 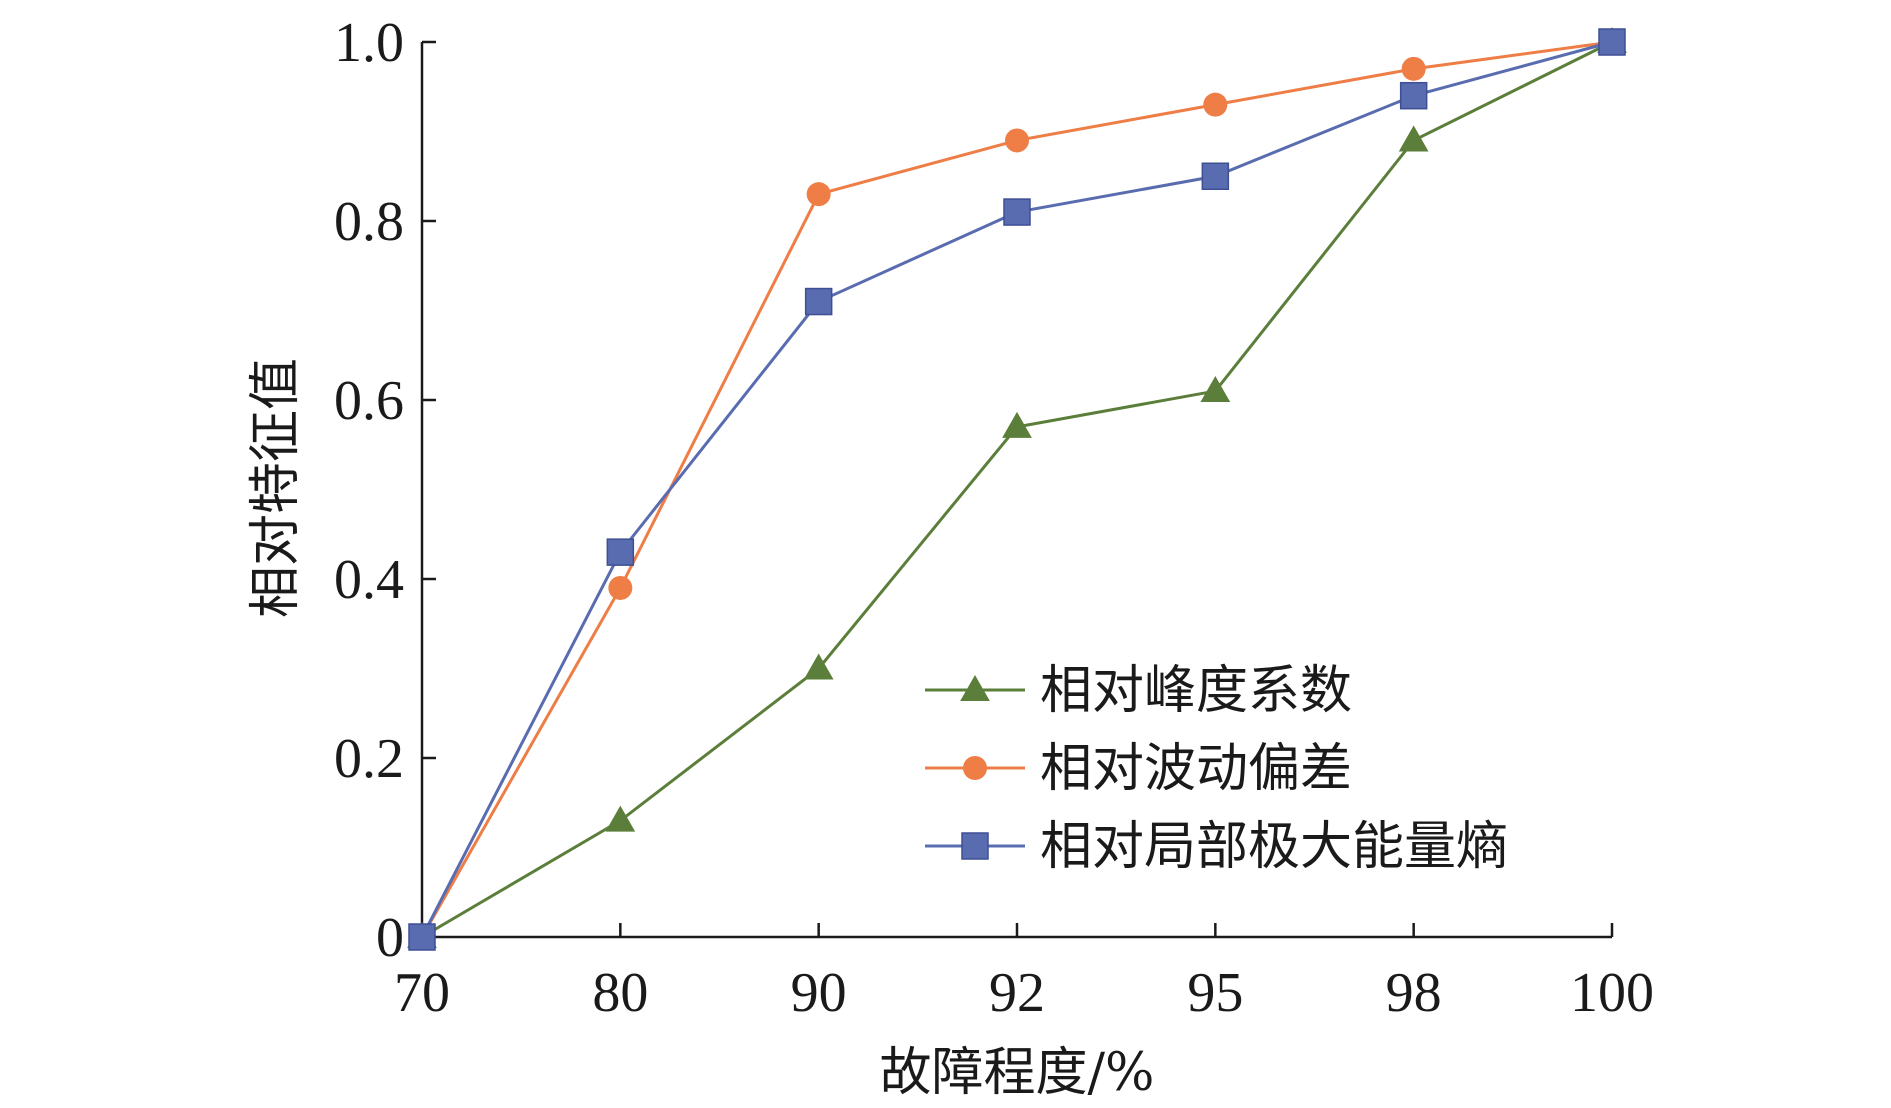 What do you see at coordinates (390, 938) in the screenshot?
I see `y-tick-label: 0` at bounding box center [390, 938].